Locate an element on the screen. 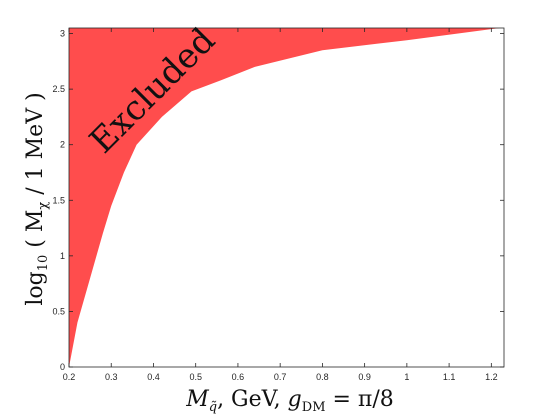  y-tick-label: 2.5 is located at coordinates (58, 89).